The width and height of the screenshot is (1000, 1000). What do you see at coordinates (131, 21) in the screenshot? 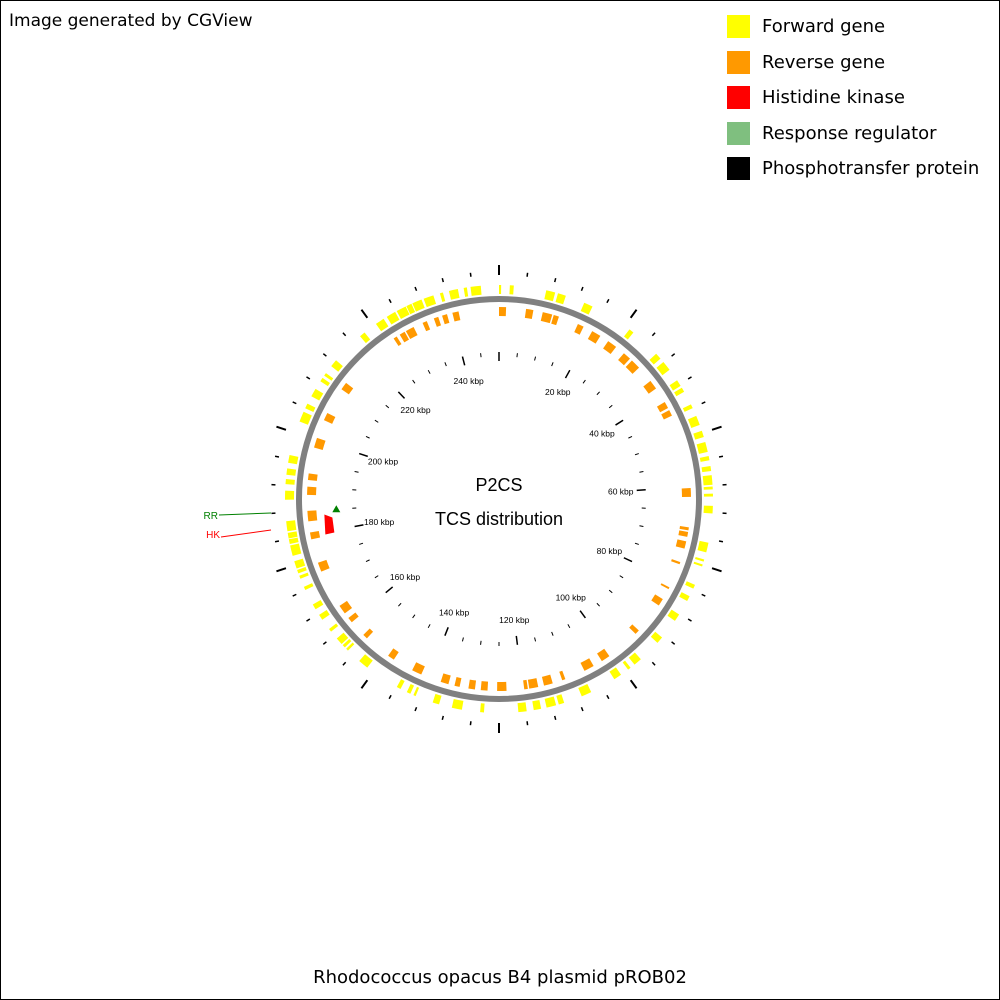
I see `generator-credit: Image generated by CGView` at bounding box center [131, 21].